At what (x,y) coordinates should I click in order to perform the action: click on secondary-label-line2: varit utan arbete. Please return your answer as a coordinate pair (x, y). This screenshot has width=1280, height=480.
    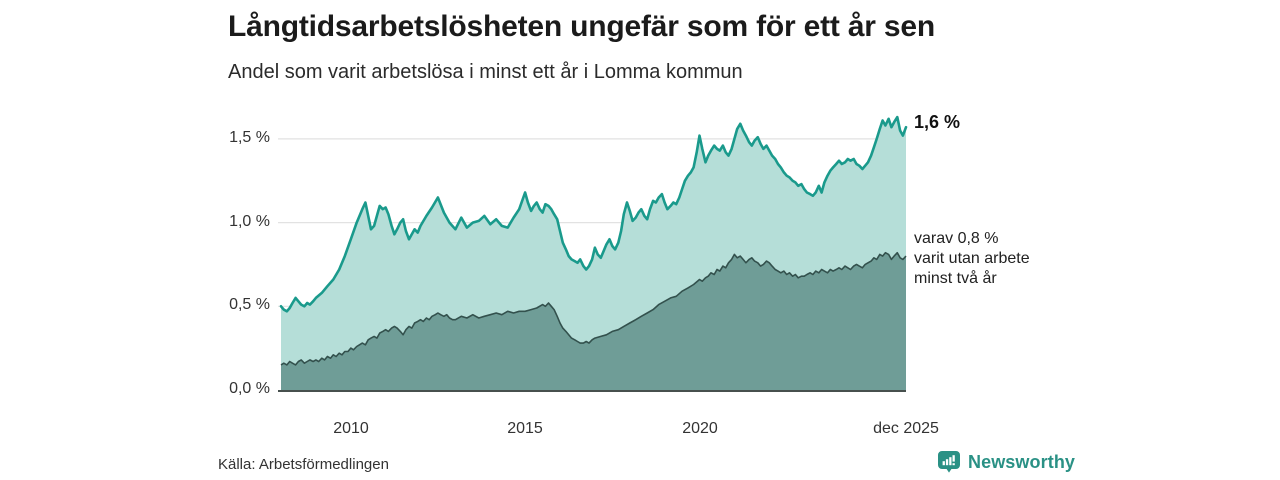
    Looking at the image, I should click on (972, 258).